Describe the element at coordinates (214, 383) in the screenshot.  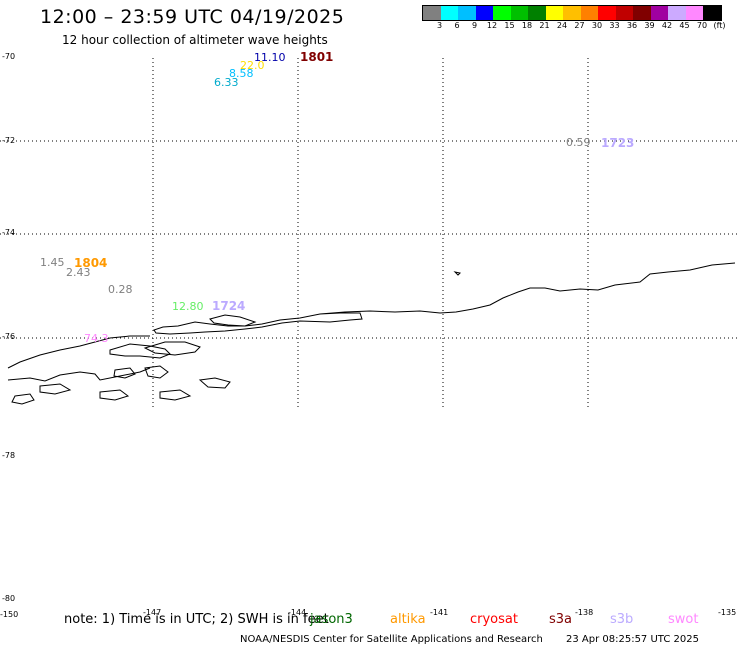
I see `island-e` at that location.